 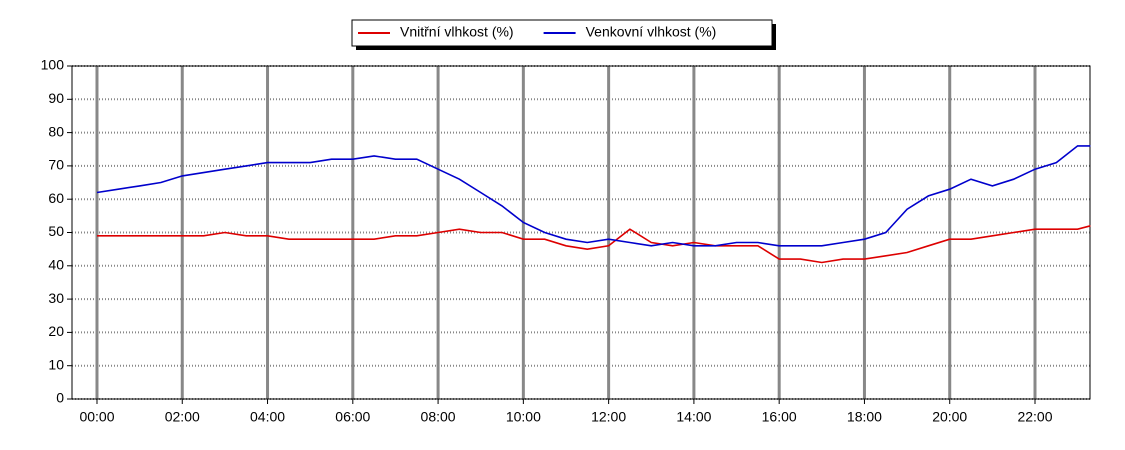 I want to click on x-tick-label: 02:00, so click(x=182, y=417).